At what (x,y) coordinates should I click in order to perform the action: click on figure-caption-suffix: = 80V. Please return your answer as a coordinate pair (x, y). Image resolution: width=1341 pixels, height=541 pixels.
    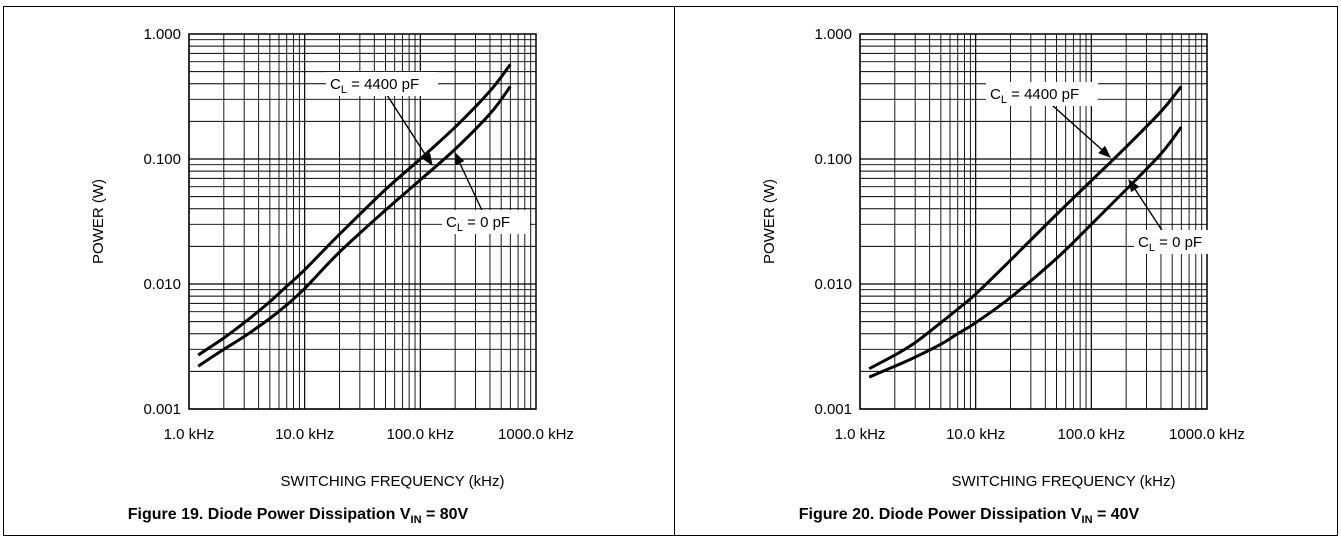
    Looking at the image, I should click on (445, 514).